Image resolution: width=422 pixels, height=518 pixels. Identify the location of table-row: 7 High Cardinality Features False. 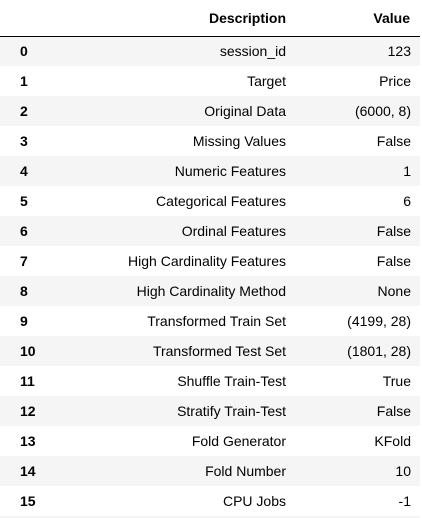
(210, 261).